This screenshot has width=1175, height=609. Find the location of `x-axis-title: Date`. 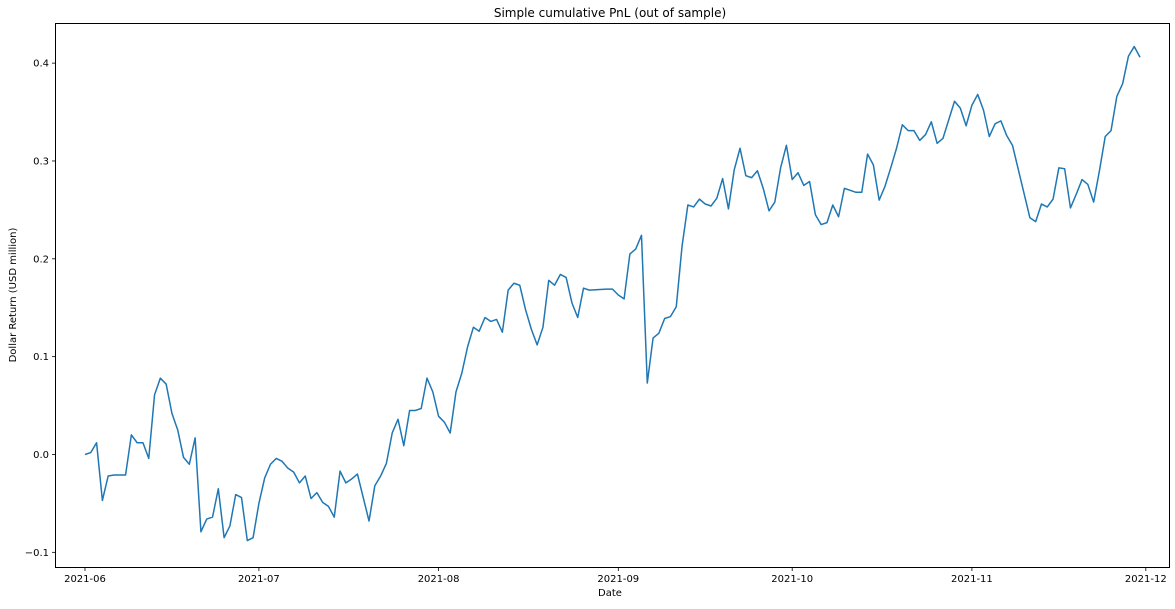

x-axis-title: Date is located at coordinates (610, 593).